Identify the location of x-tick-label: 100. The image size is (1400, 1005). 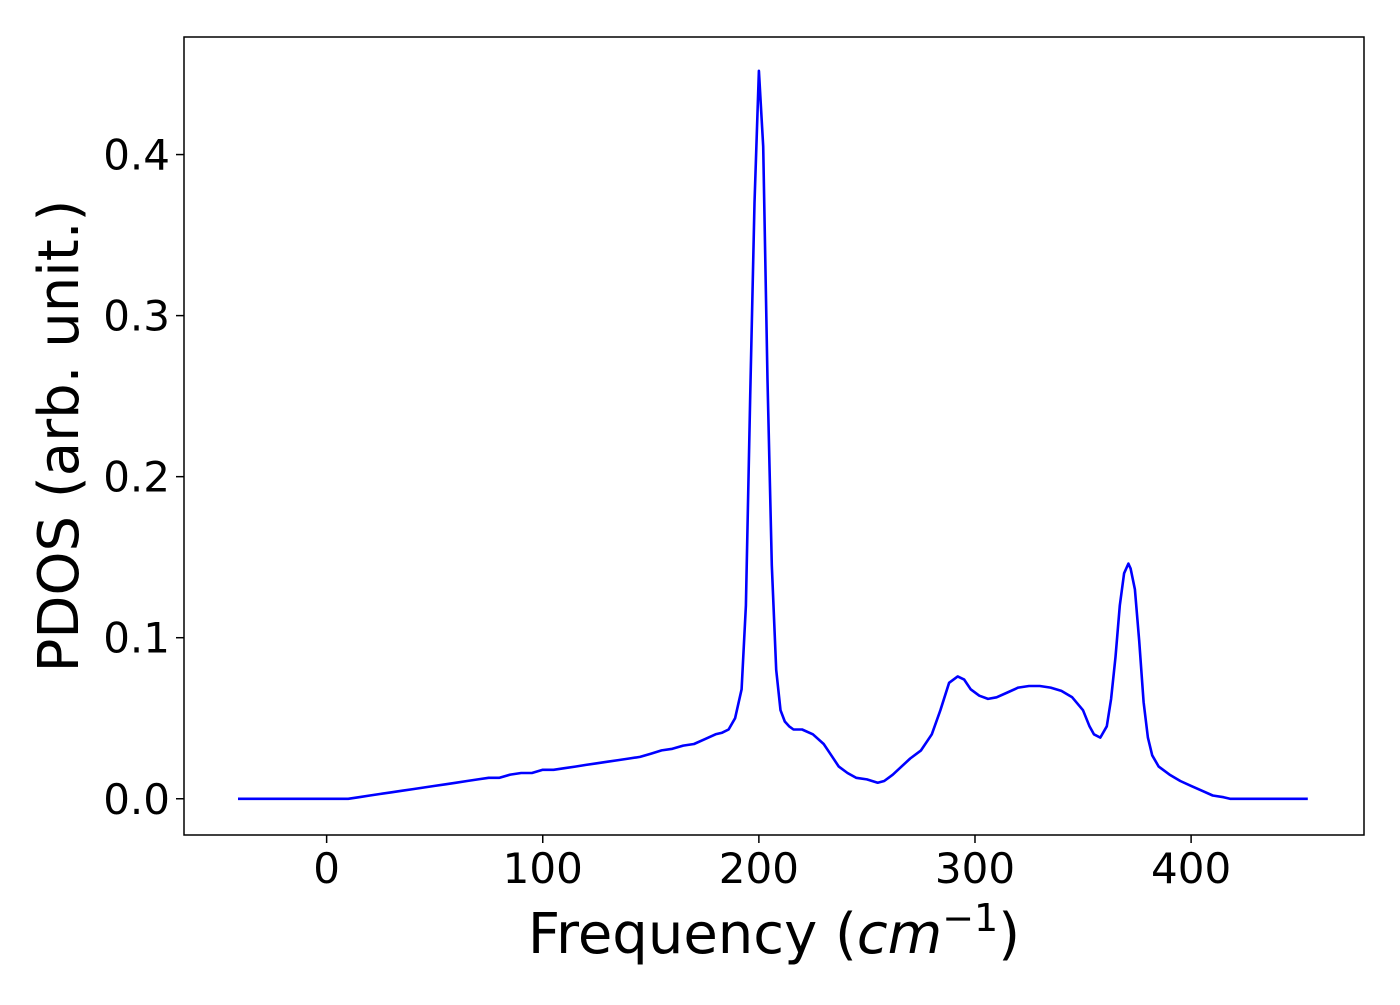
(543, 868).